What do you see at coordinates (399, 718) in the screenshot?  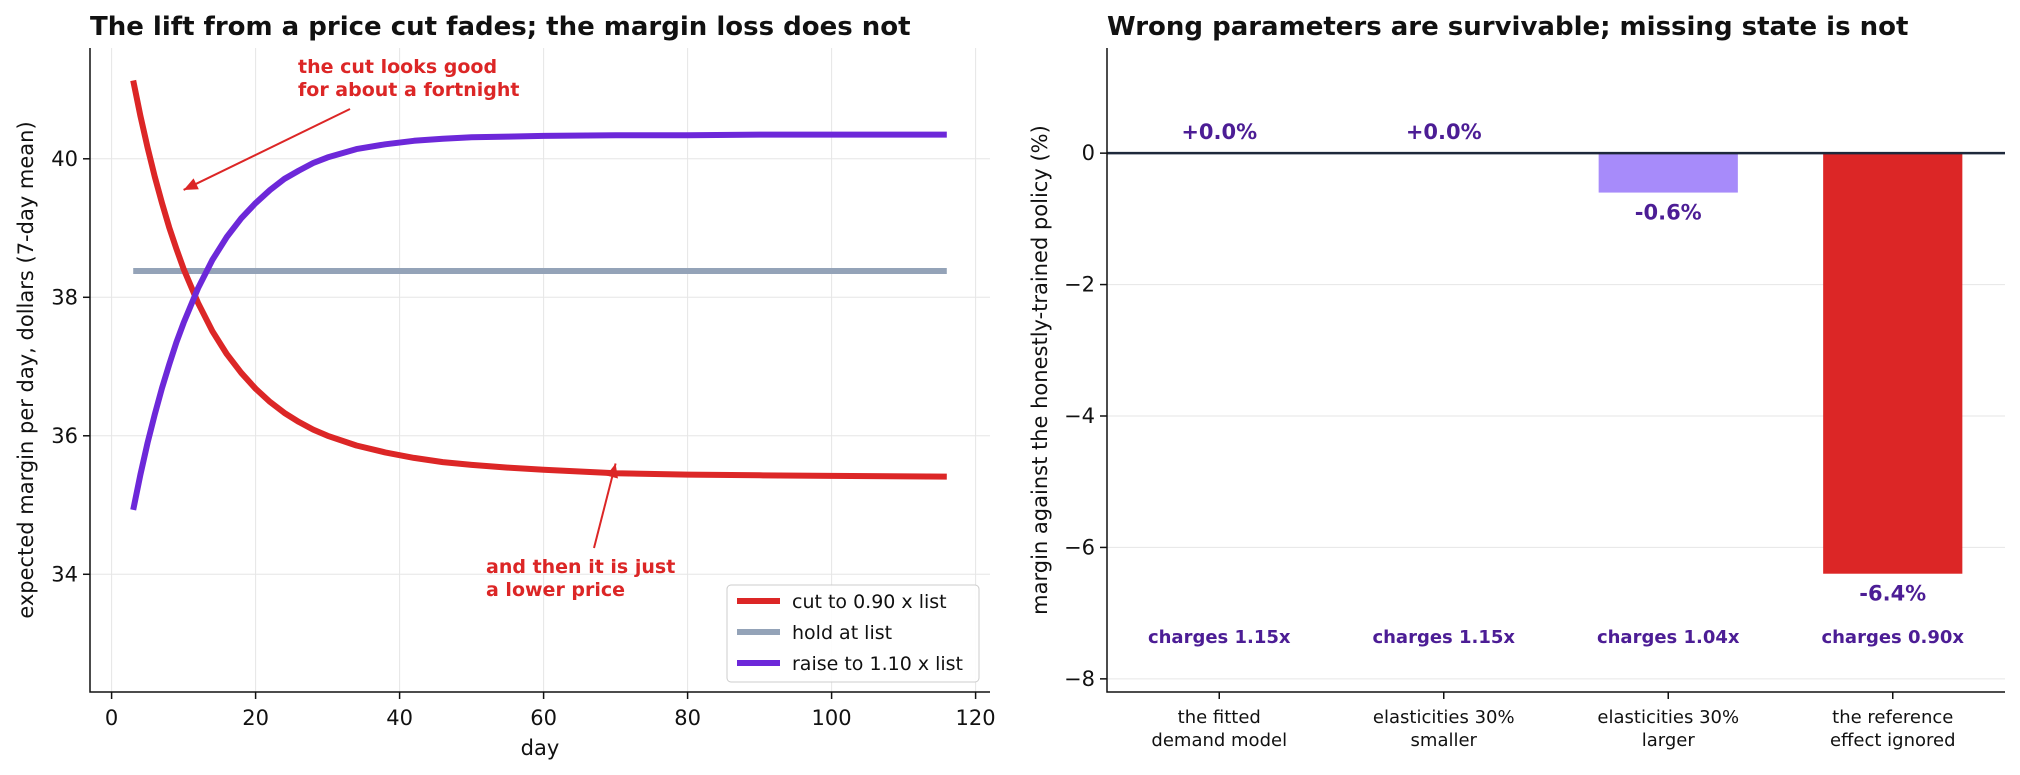 I see `x-tick-label: 40` at bounding box center [399, 718].